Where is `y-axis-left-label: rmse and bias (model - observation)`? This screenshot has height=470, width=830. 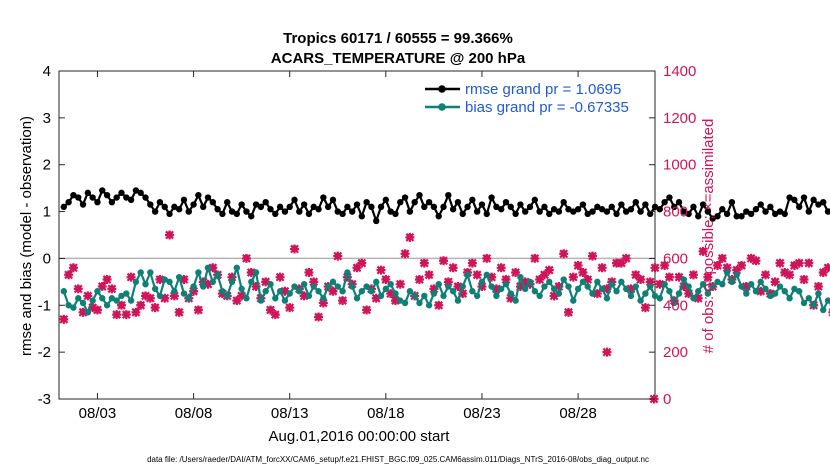
y-axis-left-label: rmse and bias (model - observation) is located at coordinates (26, 236).